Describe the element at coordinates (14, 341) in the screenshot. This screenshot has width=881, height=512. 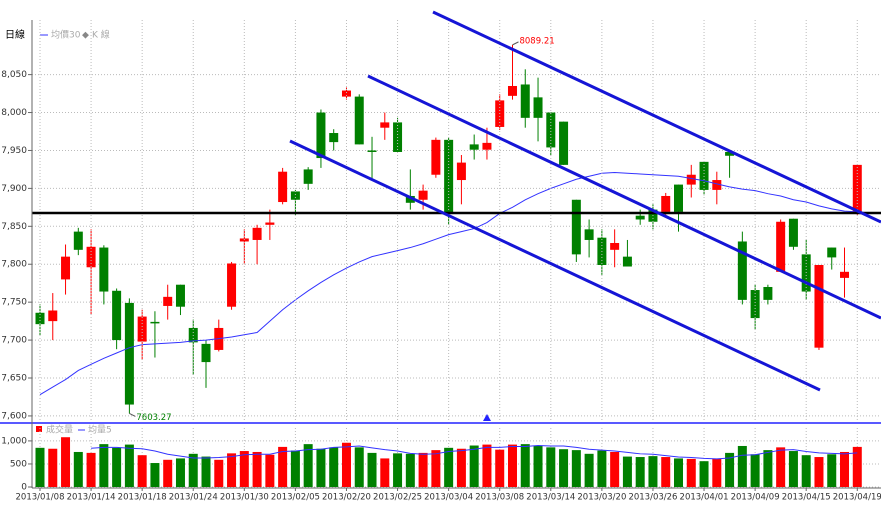
I see `y-tick-label: 7,700` at that location.